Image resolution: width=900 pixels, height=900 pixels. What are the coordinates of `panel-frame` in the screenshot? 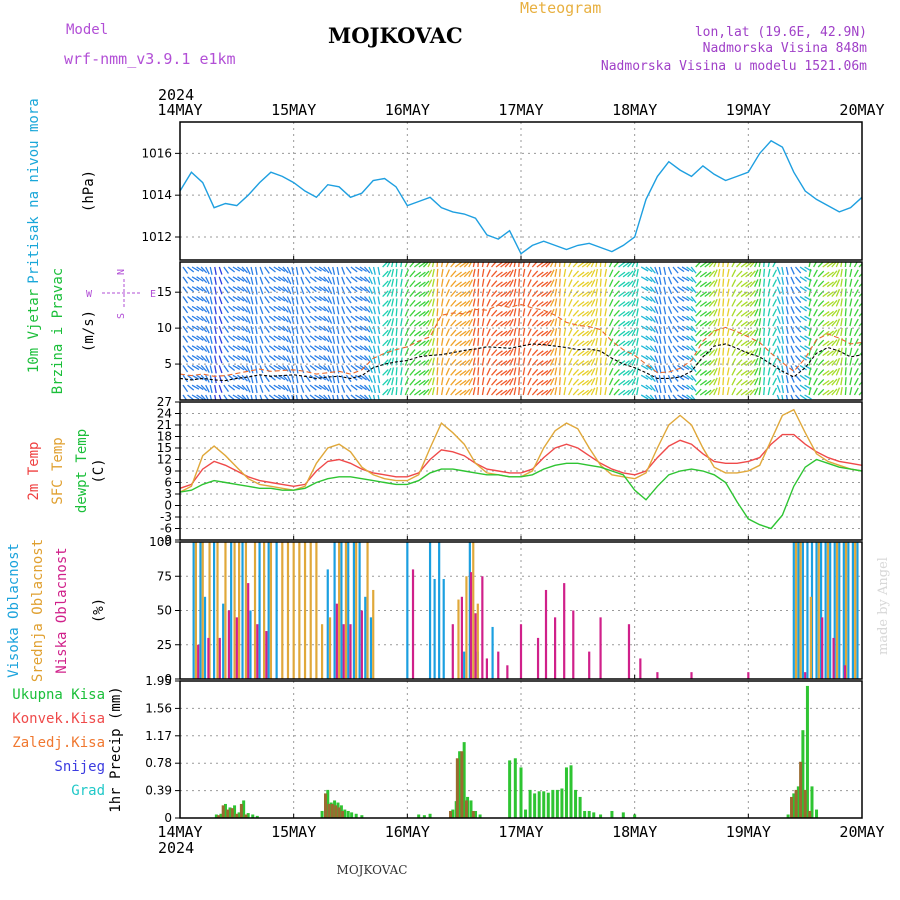 It's located at (521, 471).